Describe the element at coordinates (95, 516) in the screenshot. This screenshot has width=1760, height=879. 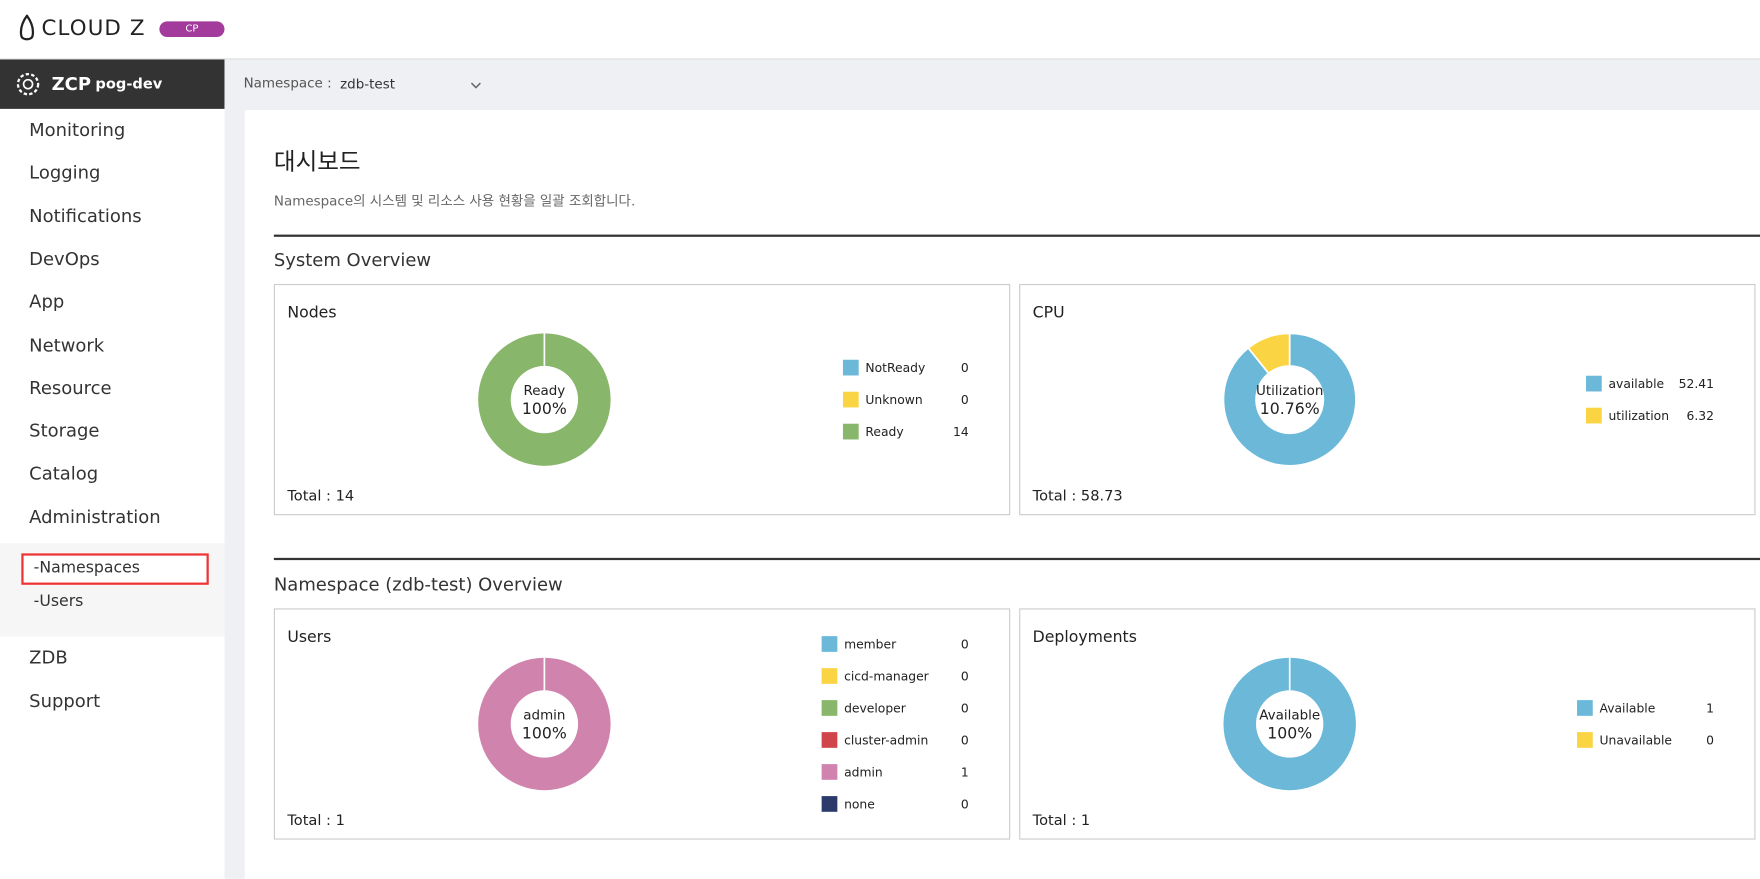
I see `menu-item: Administration` at that location.